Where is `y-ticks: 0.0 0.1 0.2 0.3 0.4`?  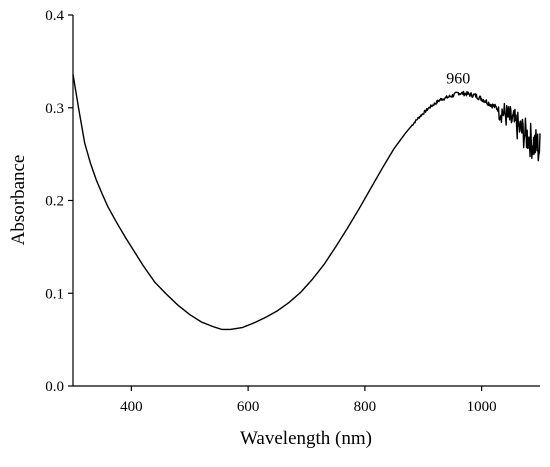 y-ticks: 0.0 0.1 0.2 0.3 0.4 is located at coordinates (59, 201).